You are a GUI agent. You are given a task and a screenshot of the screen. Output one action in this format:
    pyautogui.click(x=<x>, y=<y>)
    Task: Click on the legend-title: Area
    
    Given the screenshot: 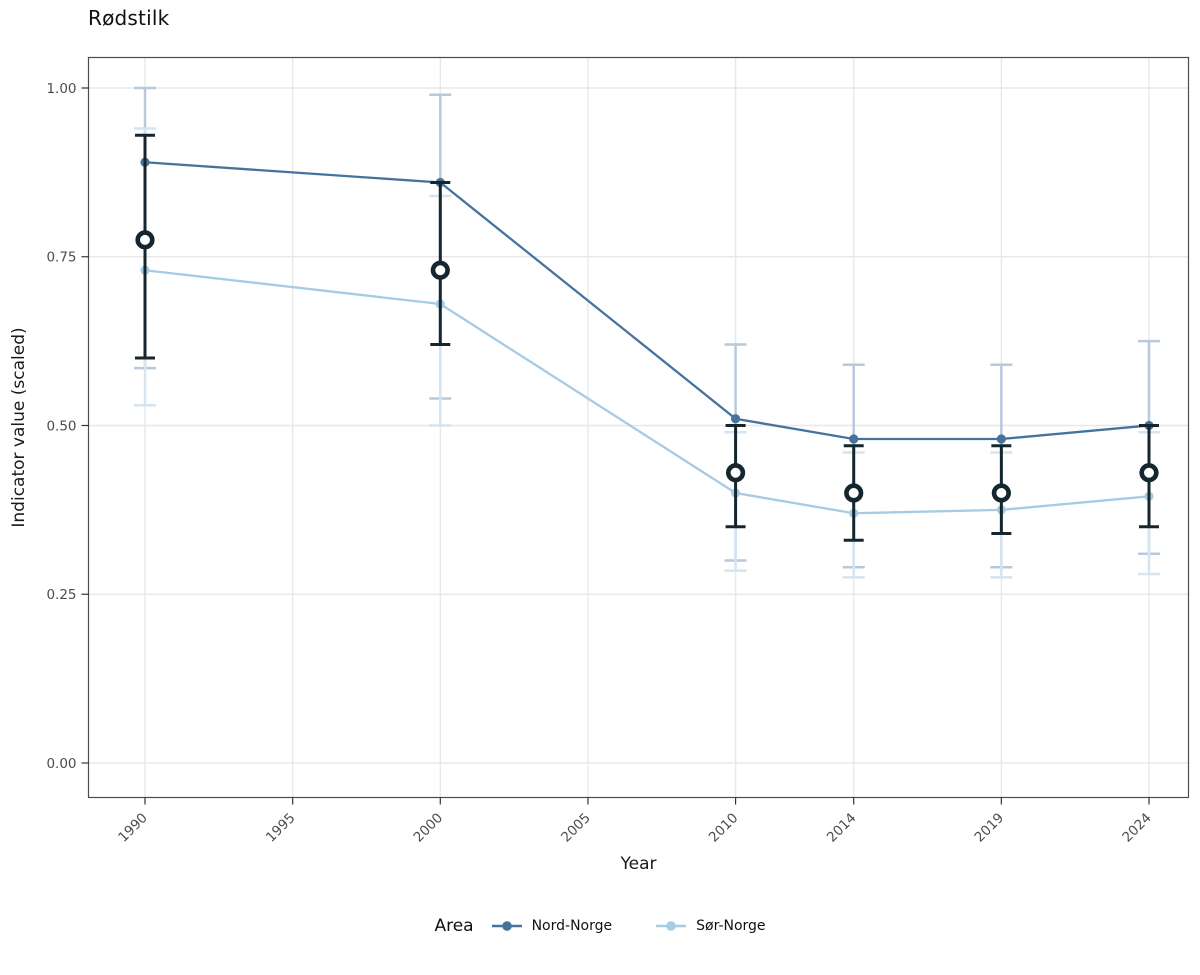 What is the action you would take?
    pyautogui.click(x=454, y=926)
    